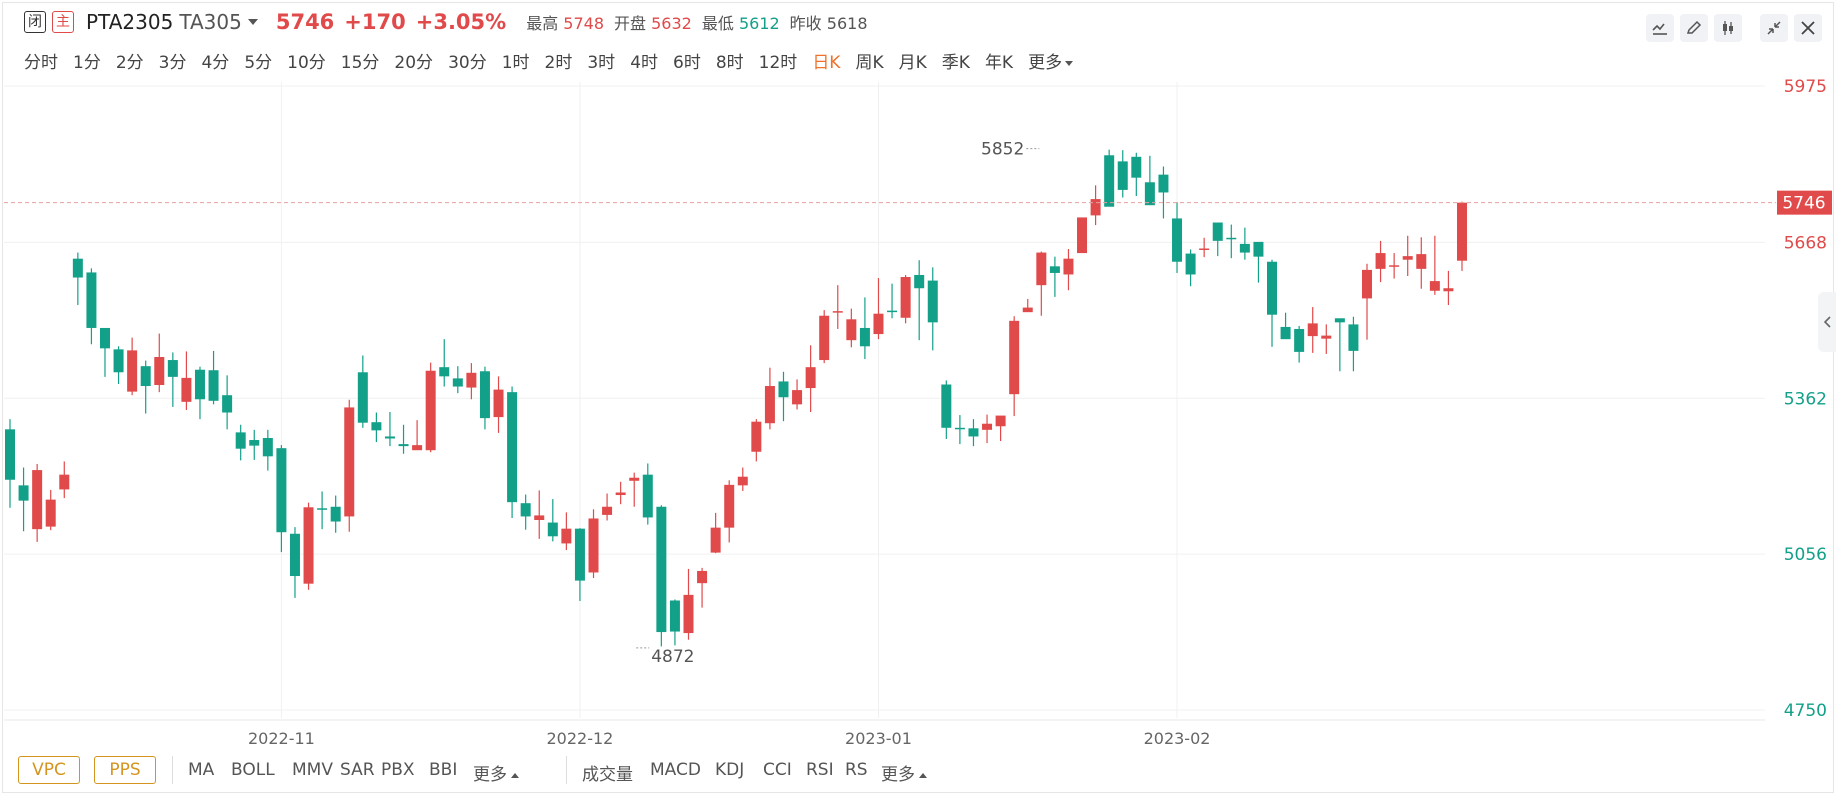 The height and width of the screenshot is (795, 1836). I want to click on indicator-item: BBI, so click(443, 770).